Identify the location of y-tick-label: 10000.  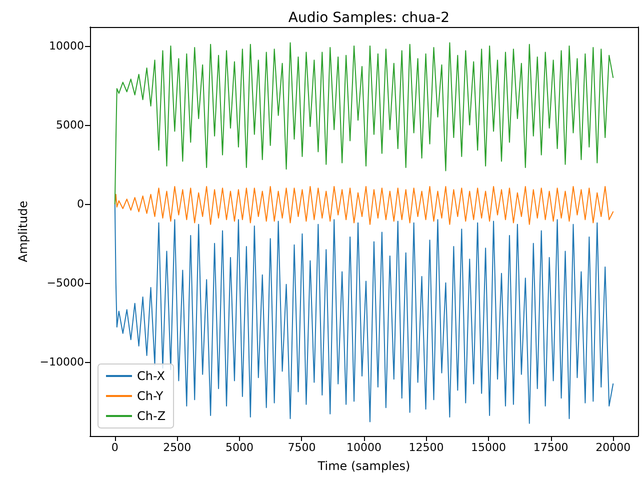
(66, 45).